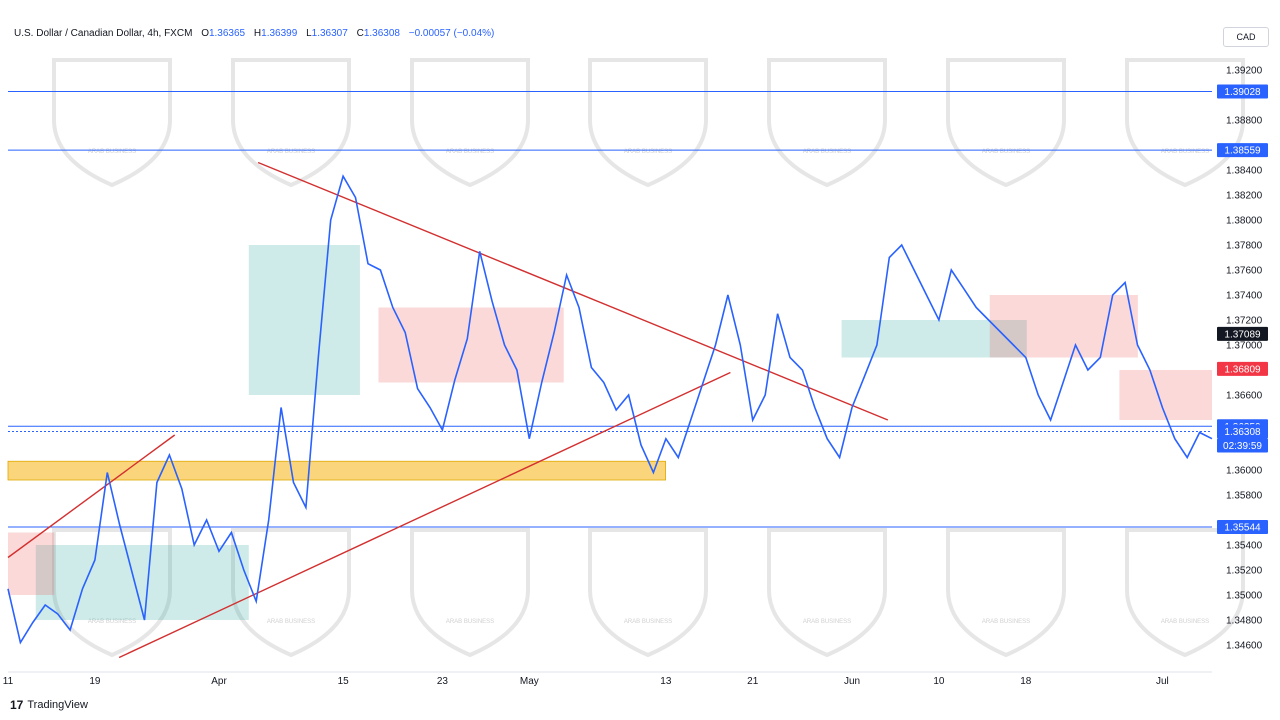 The width and height of the screenshot is (1280, 720). I want to click on price-tag-text: 1.35544, so click(1242, 528).